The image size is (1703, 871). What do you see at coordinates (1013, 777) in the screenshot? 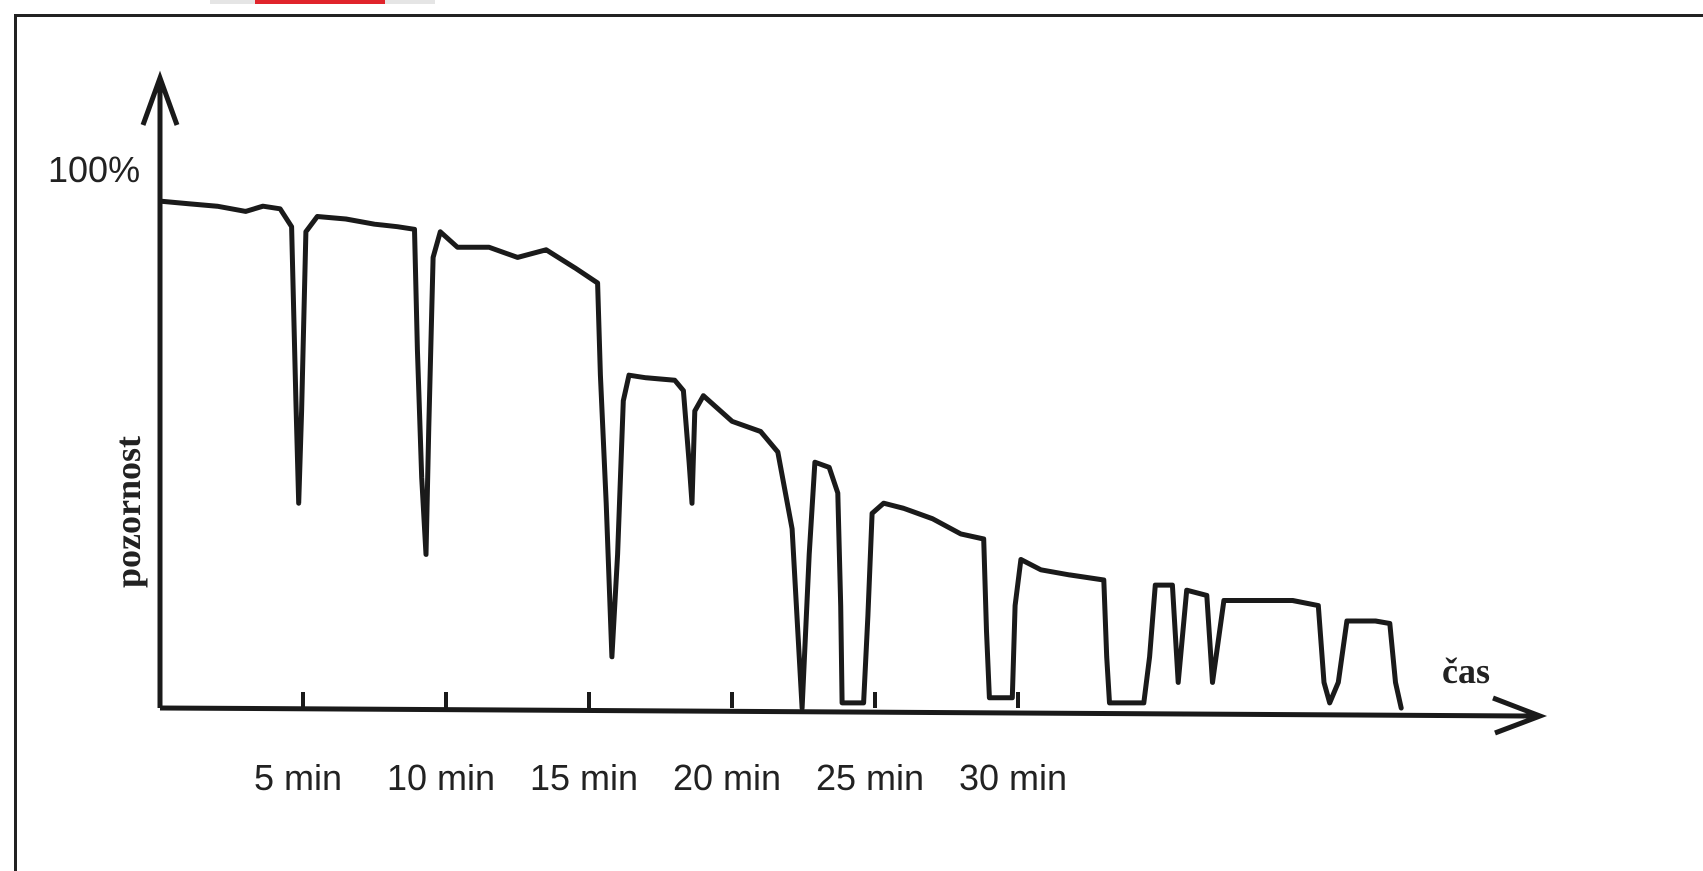
I see `x-tick-label: 30 min` at bounding box center [1013, 777].